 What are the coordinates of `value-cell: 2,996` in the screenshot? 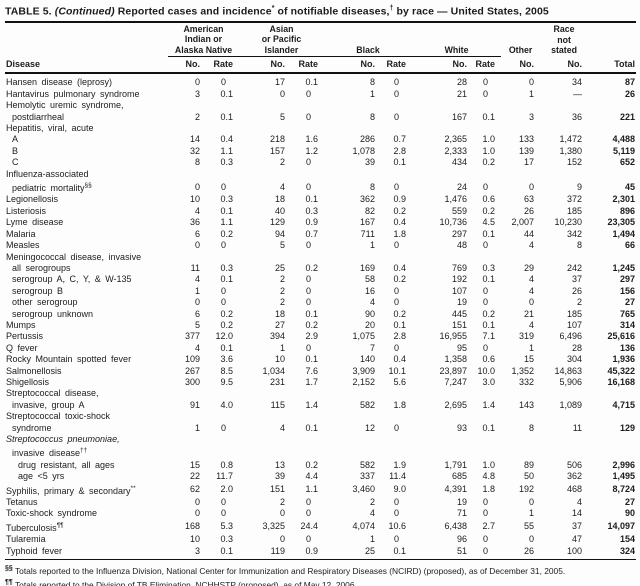 It's located at (624, 464).